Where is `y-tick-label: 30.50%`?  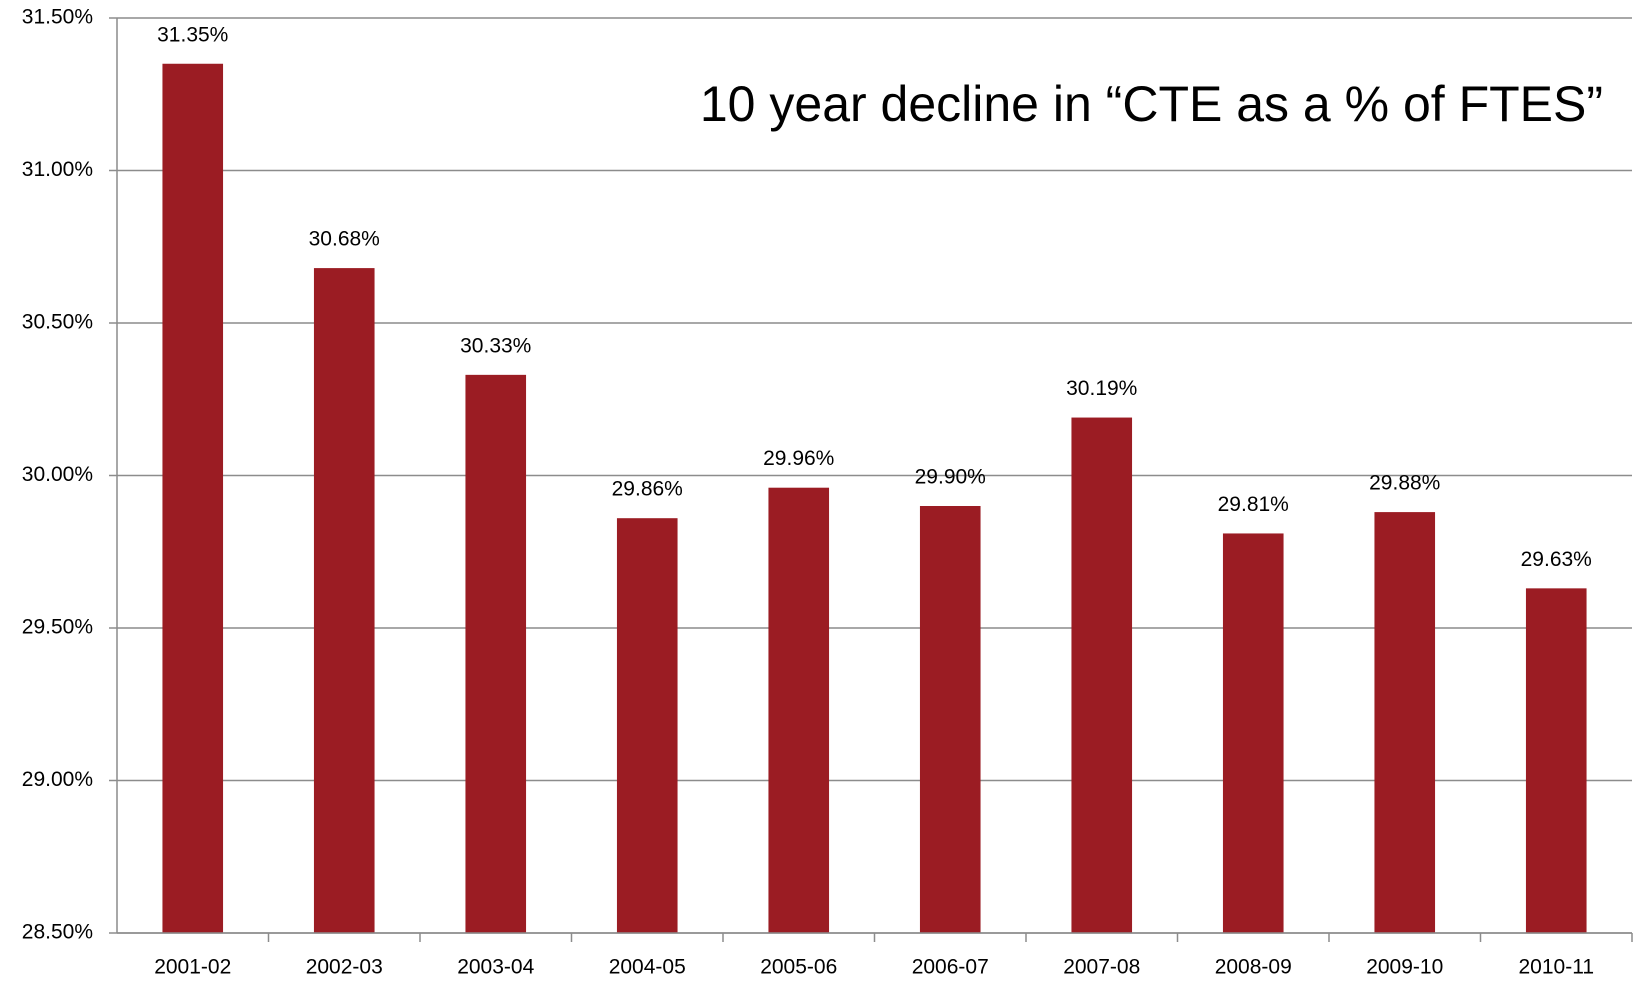
y-tick-label: 30.50% is located at coordinates (57, 322).